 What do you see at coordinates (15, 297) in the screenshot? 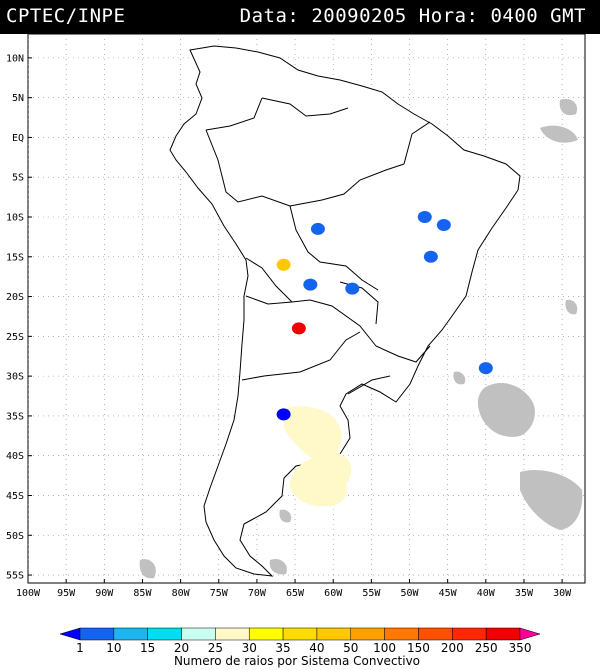
I see `lat-tick-label: 20S` at bounding box center [15, 297].